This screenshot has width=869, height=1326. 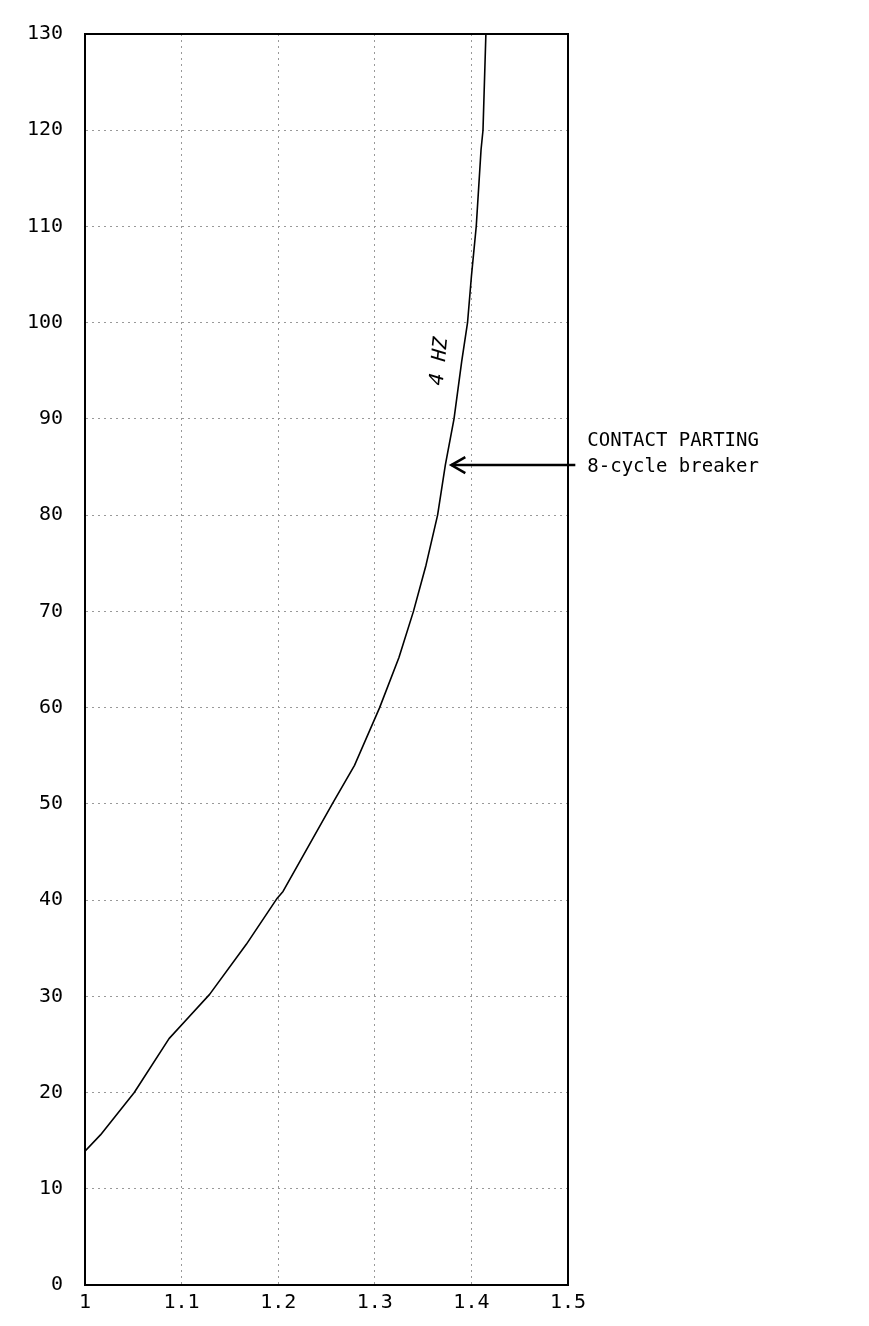 I want to click on y-tick-label: 0, so click(x=56, y=1283).